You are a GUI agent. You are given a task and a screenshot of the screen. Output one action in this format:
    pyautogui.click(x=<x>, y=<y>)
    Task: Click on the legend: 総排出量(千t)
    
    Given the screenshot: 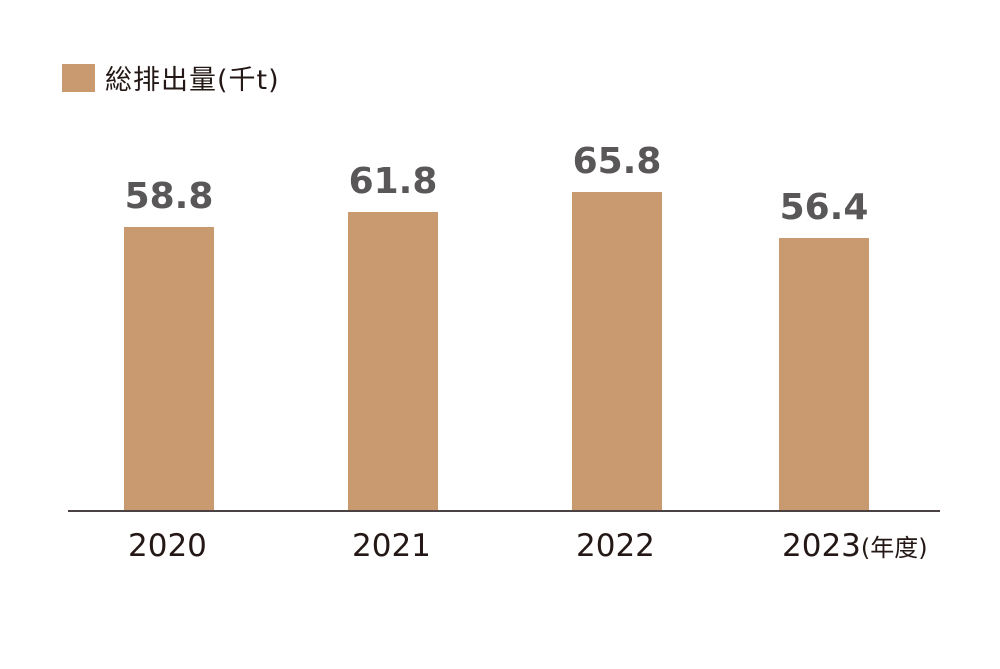 What is the action you would take?
    pyautogui.click(x=171, y=77)
    